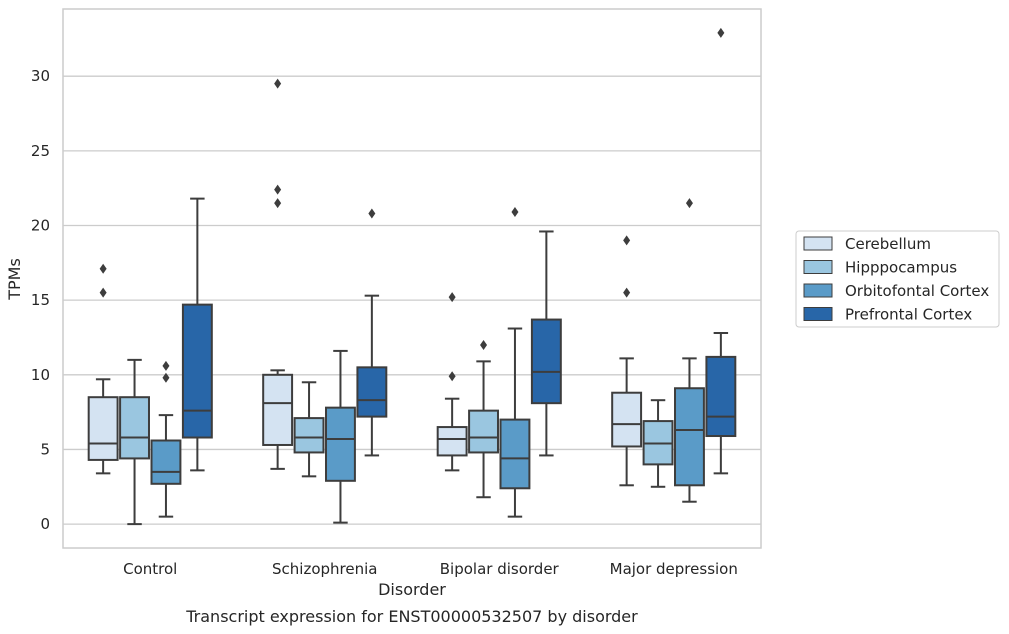 Image resolution: width=1009 pixels, height=634 pixels. I want to click on legend-frame, so click(897, 279).